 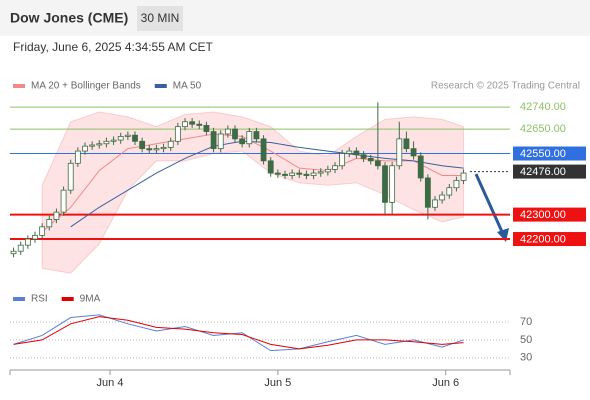 What do you see at coordinates (69, 18) in the screenshot?
I see `chart-title: Dow Jones (CME)` at bounding box center [69, 18].